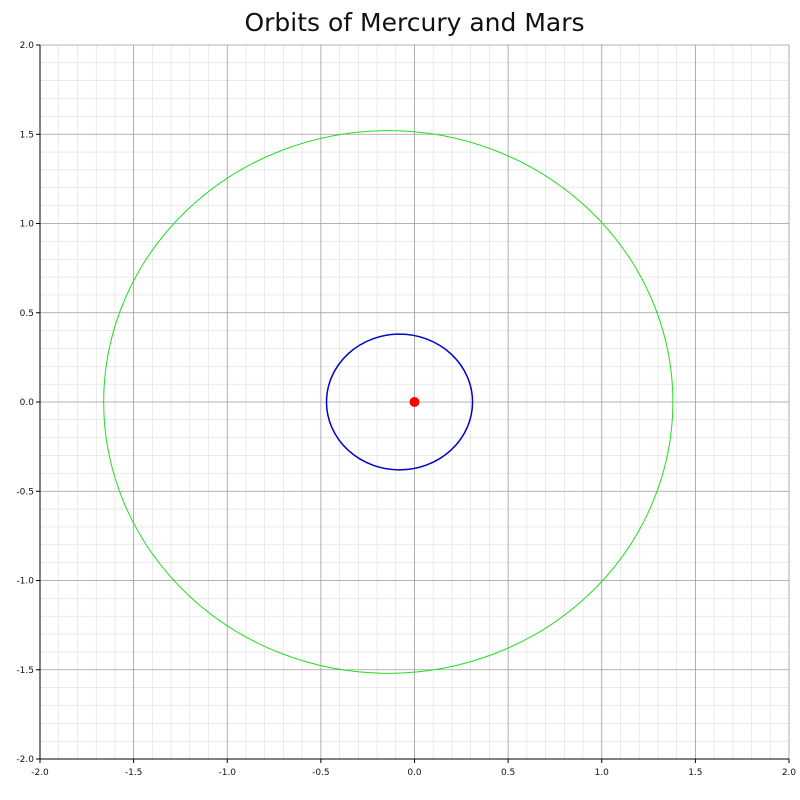 The height and width of the screenshot is (800, 800). What do you see at coordinates (134, 773) in the screenshot?
I see `x-tick-label: -1.5` at bounding box center [134, 773].